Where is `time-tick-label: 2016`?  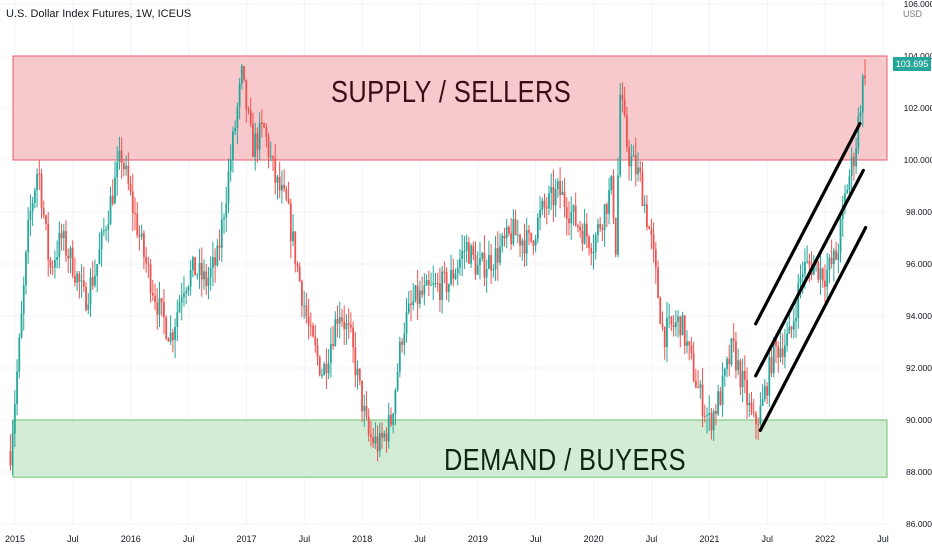
time-tick-label: 2016 is located at coordinates (131, 539).